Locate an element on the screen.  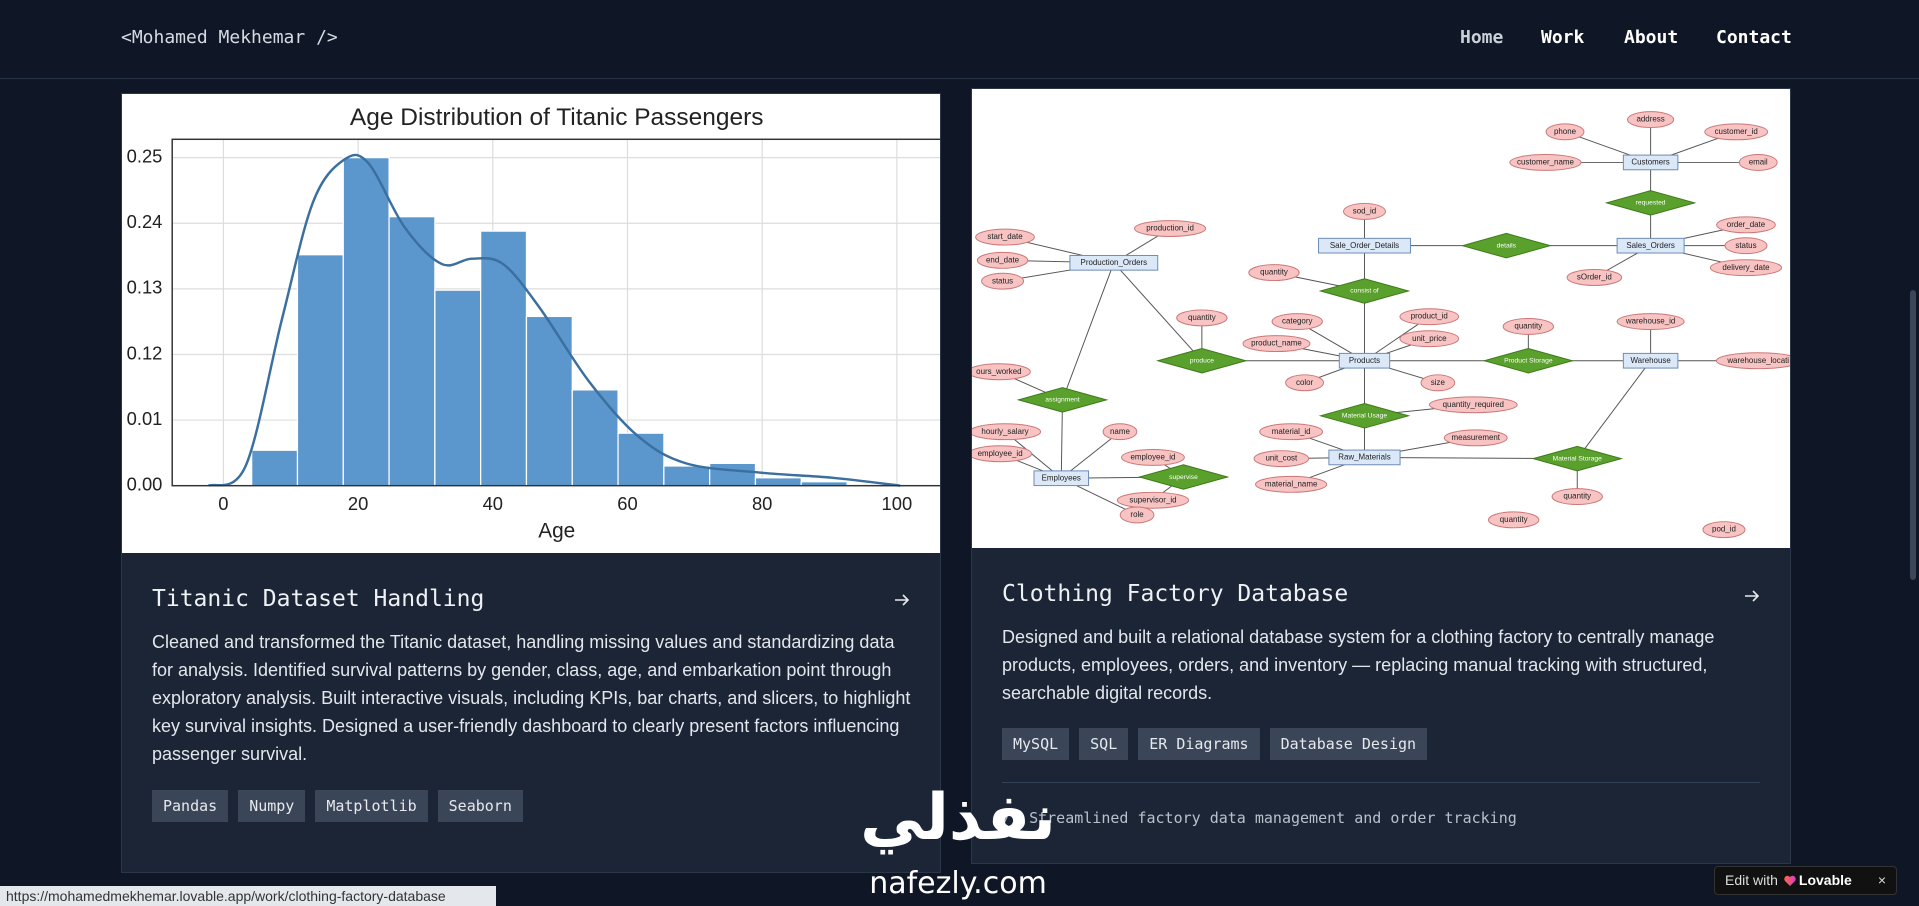
er-label: product_id is located at coordinates (1429, 316).